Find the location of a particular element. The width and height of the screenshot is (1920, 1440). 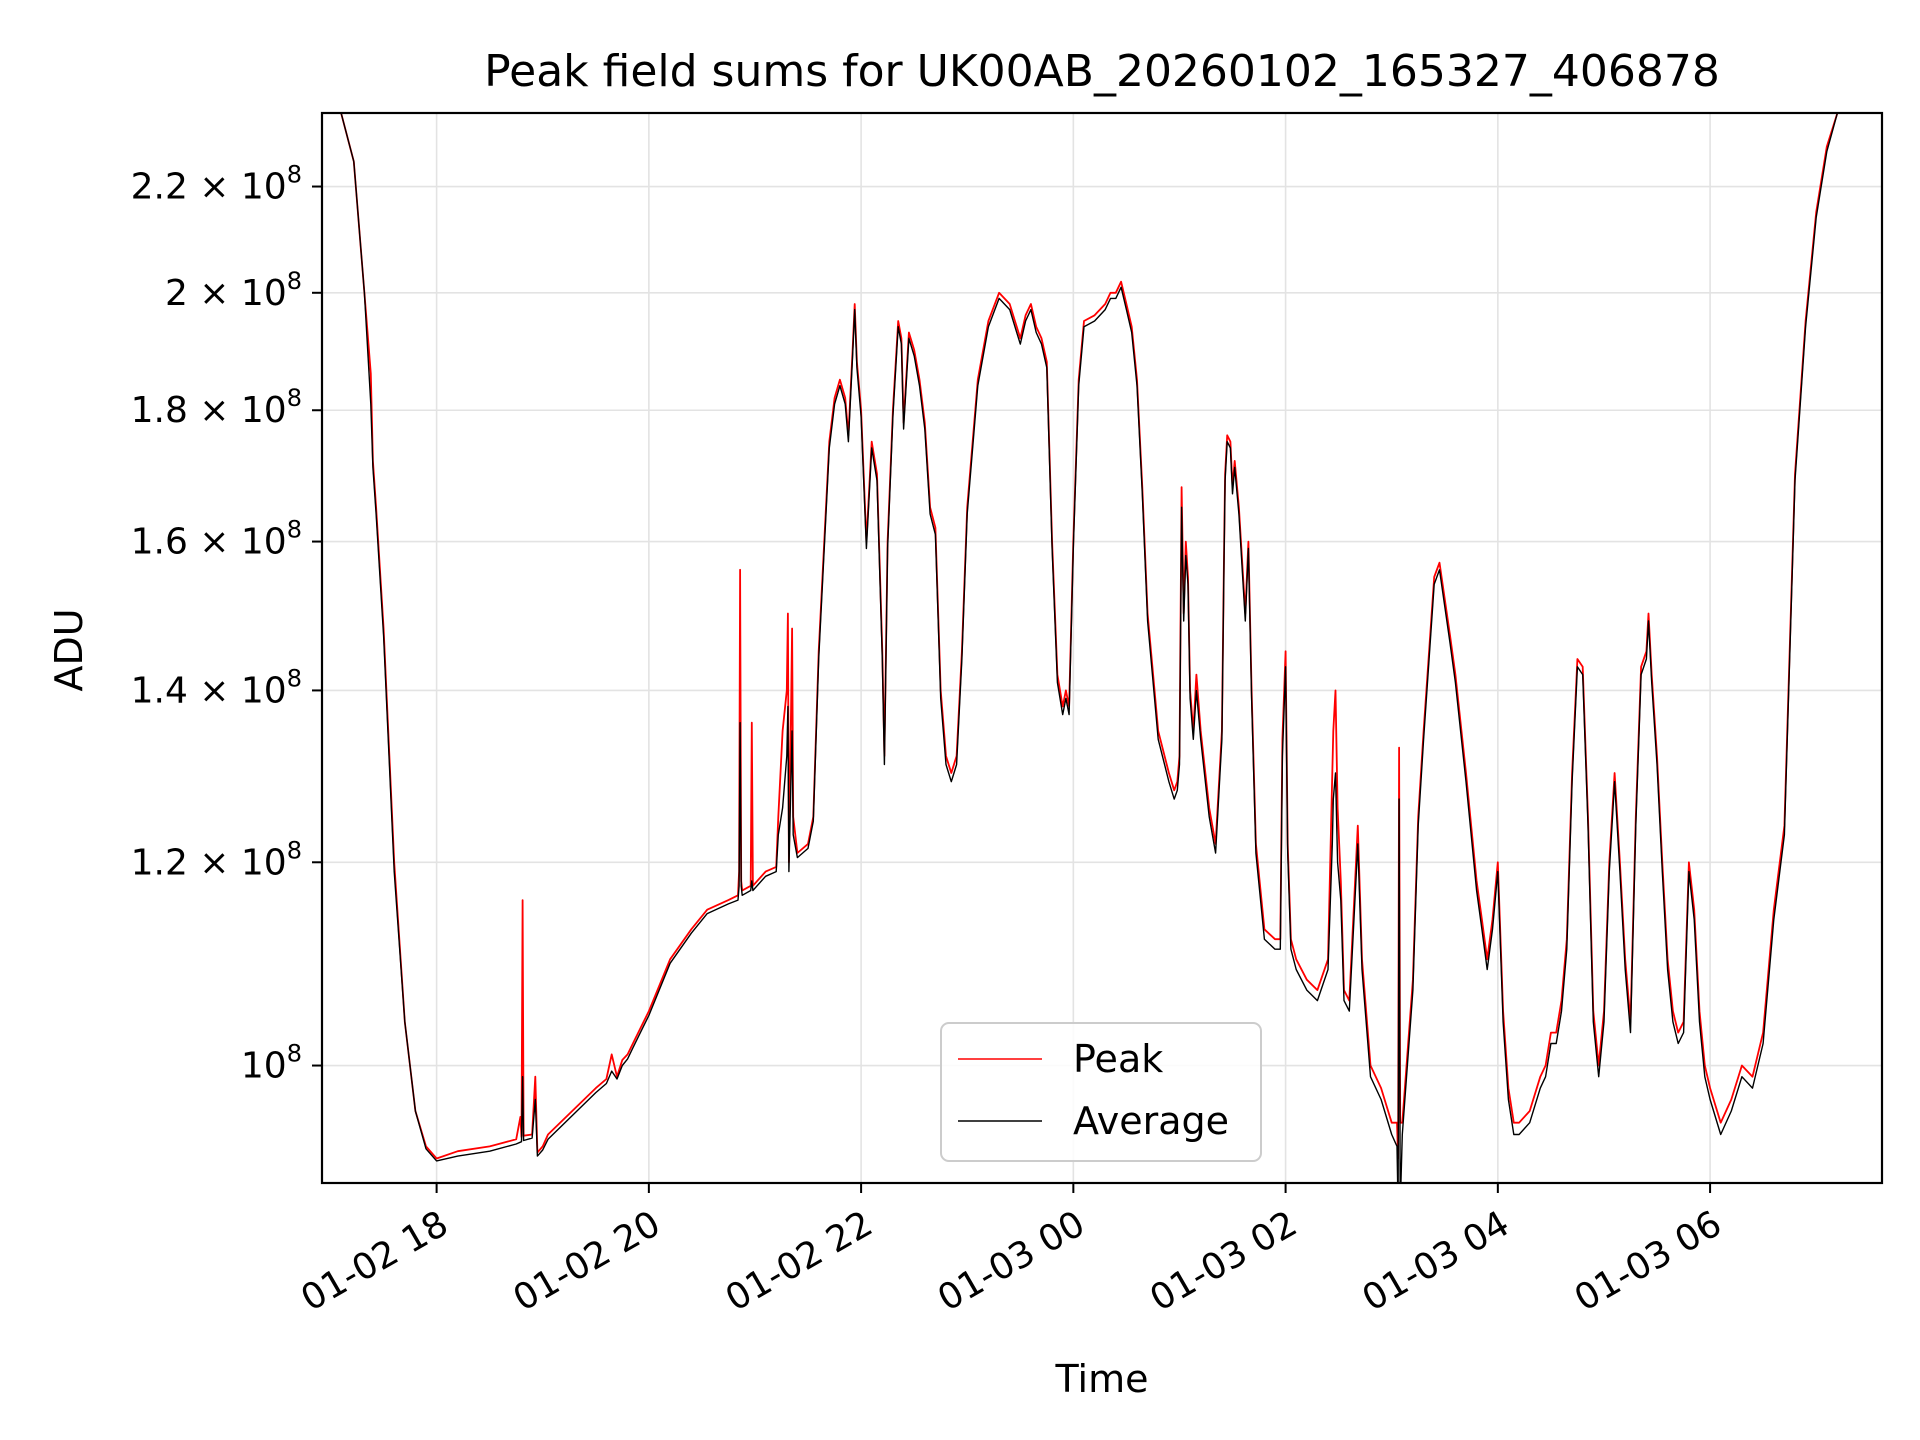

y-tick-label: 1.8 × 108 is located at coordinates (216, 407).